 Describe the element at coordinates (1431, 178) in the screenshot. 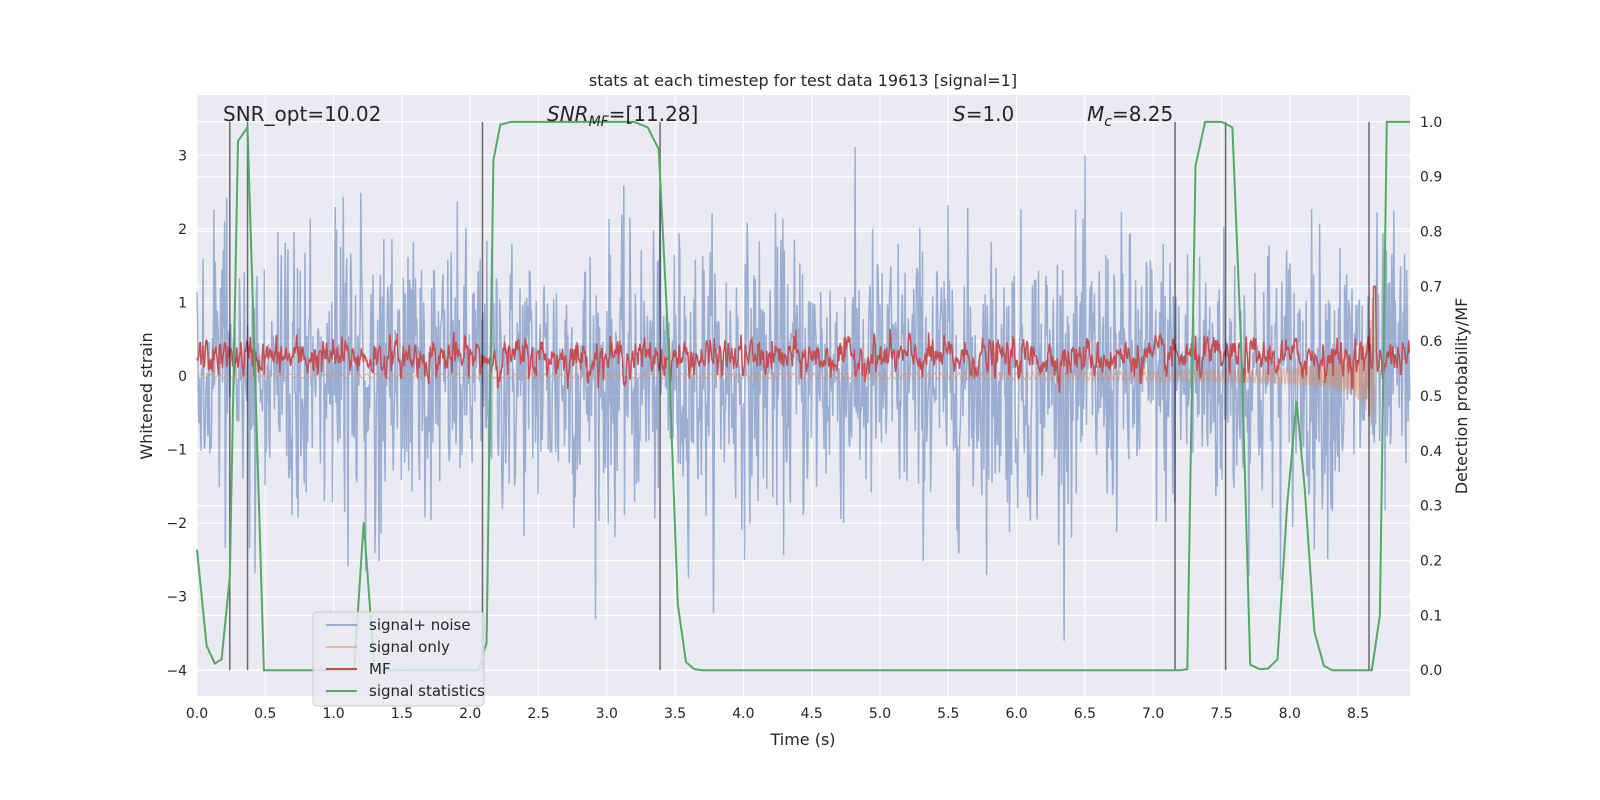

I see `y-right-tick-label: 0.9` at that location.